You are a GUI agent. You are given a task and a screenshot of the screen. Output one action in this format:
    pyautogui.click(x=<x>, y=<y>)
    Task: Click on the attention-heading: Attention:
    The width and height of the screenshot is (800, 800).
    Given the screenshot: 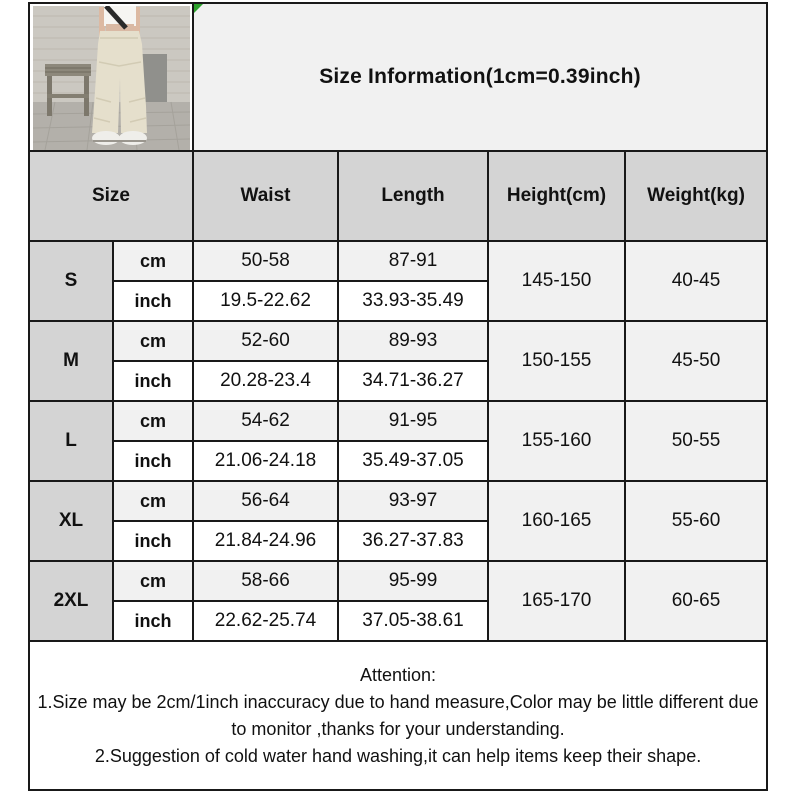 What is the action you would take?
    pyautogui.click(x=398, y=674)
    